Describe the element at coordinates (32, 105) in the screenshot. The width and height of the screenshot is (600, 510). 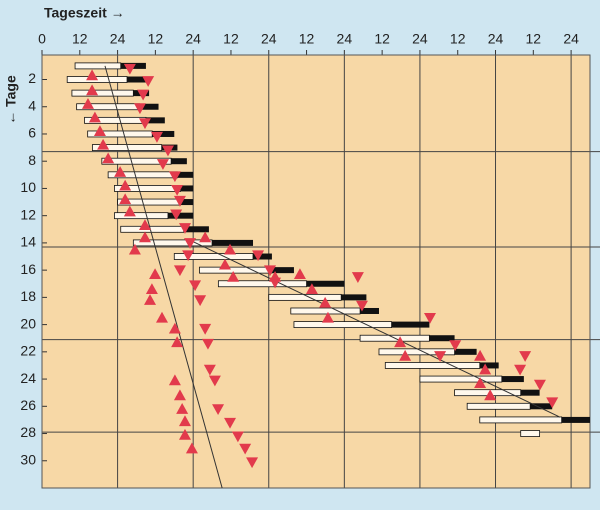
I see `y-tick-label: 4` at that location.